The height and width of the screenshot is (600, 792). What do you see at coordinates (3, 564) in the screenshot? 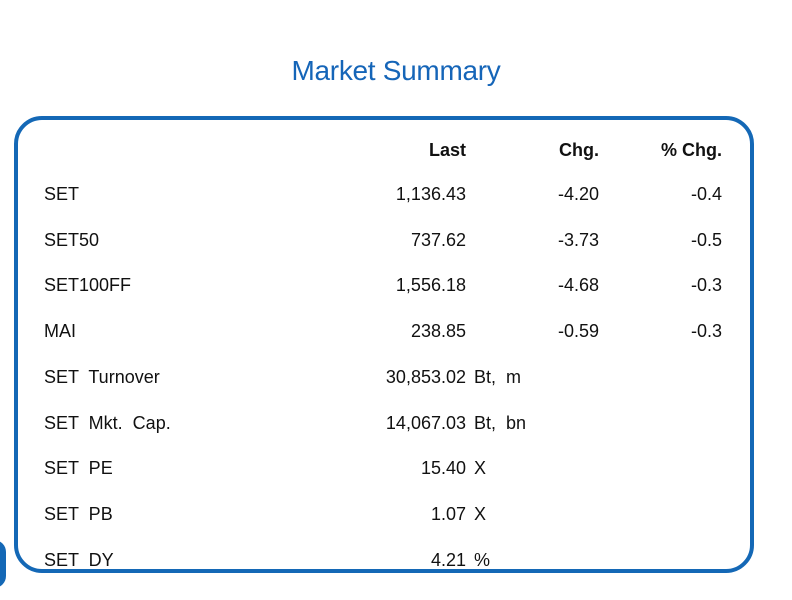
I see `decorative-circle` at bounding box center [3, 564].